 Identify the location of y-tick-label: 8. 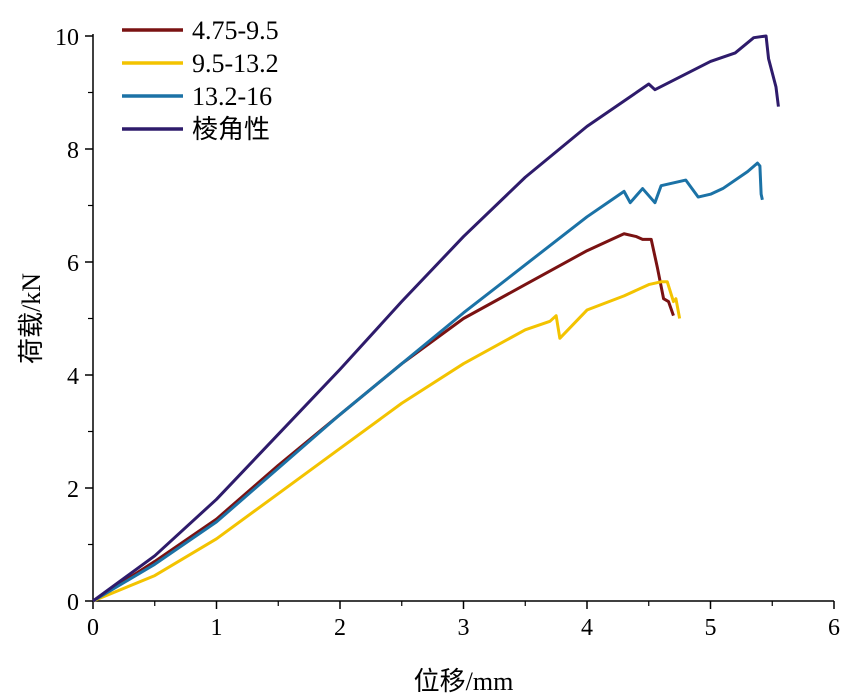
(73, 151).